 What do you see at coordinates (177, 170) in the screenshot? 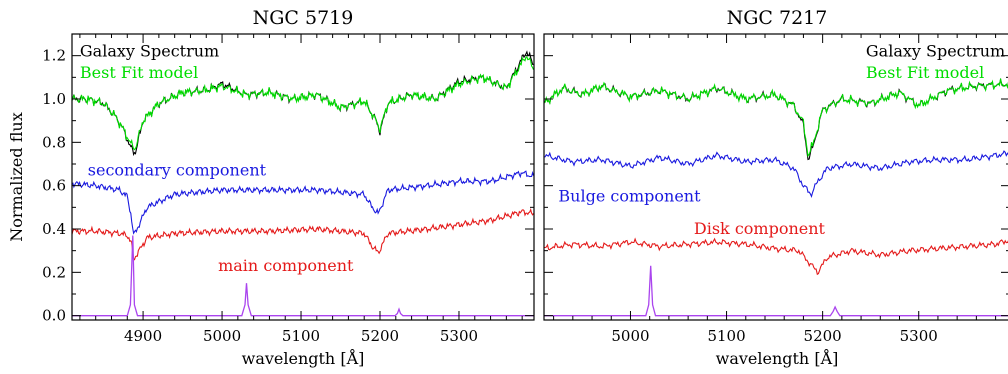
I see `annotation-secondary-component: secondary component` at bounding box center [177, 170].